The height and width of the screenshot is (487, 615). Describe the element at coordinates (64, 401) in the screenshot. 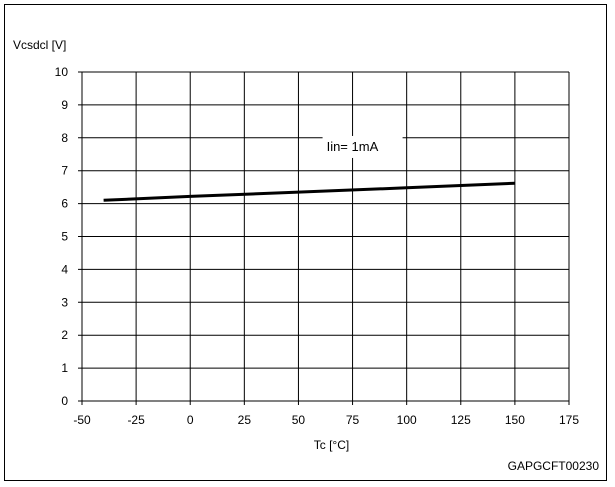

I see `y-tick-label: 0` at that location.